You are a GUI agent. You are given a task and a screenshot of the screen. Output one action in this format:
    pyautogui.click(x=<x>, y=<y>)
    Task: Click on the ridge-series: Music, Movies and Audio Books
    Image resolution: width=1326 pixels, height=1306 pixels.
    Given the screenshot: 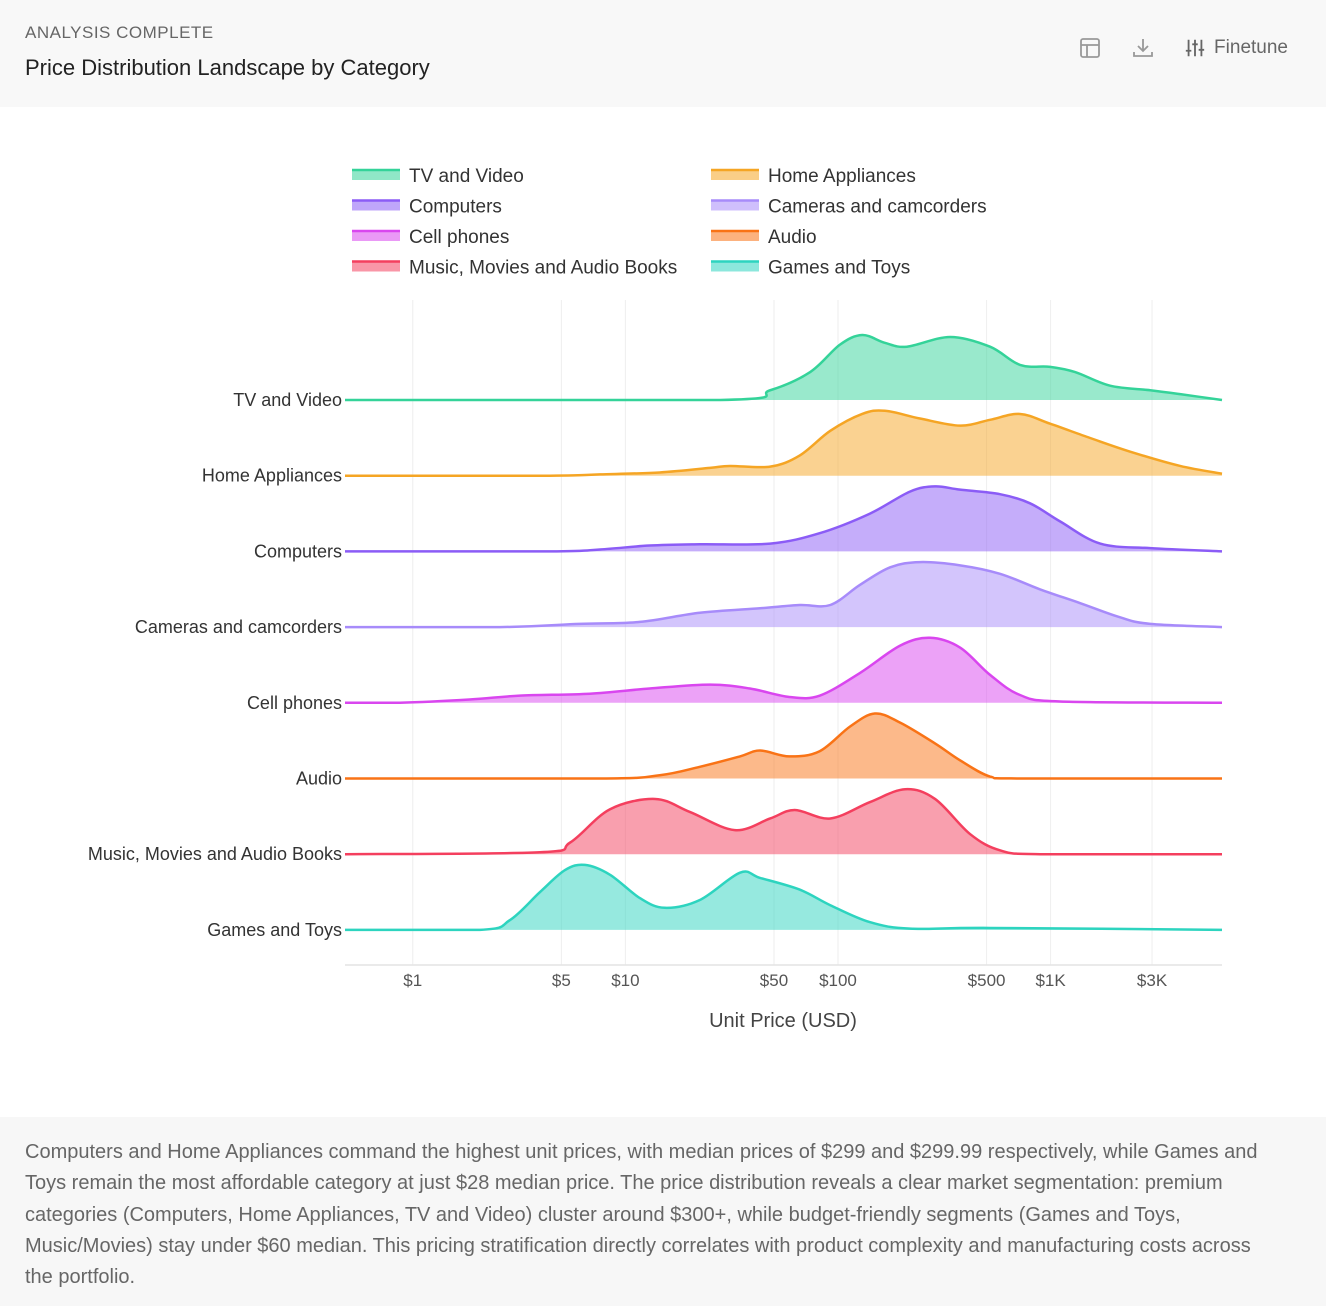 What is the action you would take?
    pyautogui.click(x=655, y=825)
    